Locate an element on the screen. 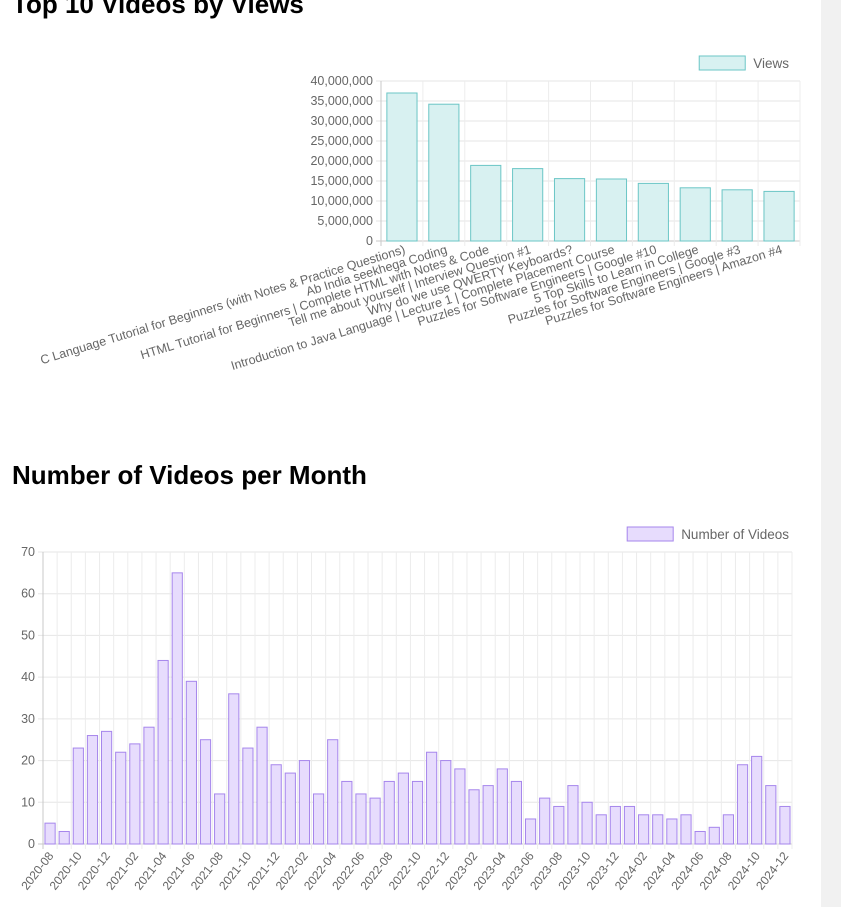  monthly-chart-legend-label: Number of Videos is located at coordinates (735, 534).